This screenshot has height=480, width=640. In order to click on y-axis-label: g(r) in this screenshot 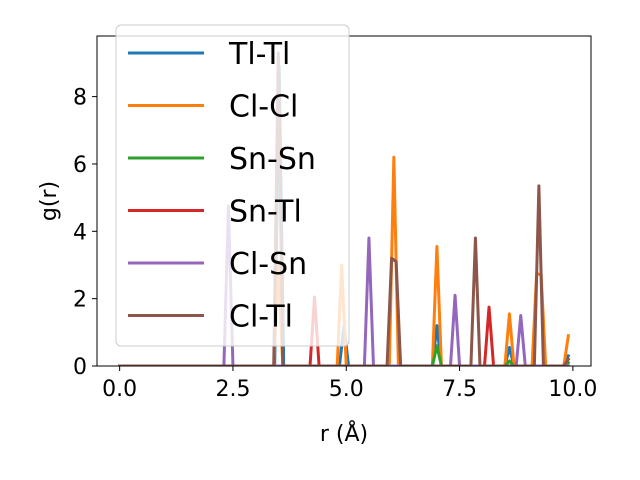, I will do `click(49, 201)`.